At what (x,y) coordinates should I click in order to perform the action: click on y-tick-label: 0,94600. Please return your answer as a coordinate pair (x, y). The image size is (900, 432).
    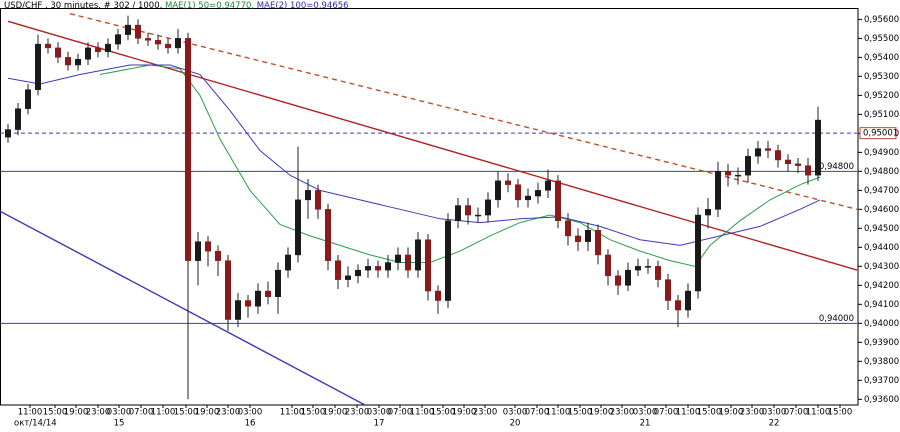
    Looking at the image, I should click on (881, 210).